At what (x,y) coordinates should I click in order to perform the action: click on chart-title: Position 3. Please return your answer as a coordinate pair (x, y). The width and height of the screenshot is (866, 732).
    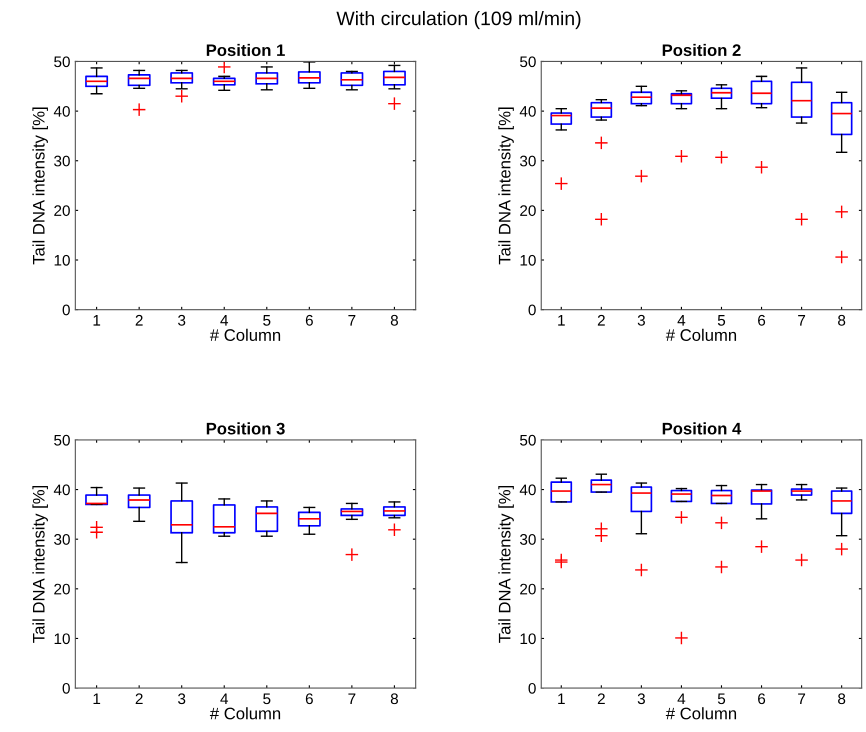
    Looking at the image, I should click on (245, 428).